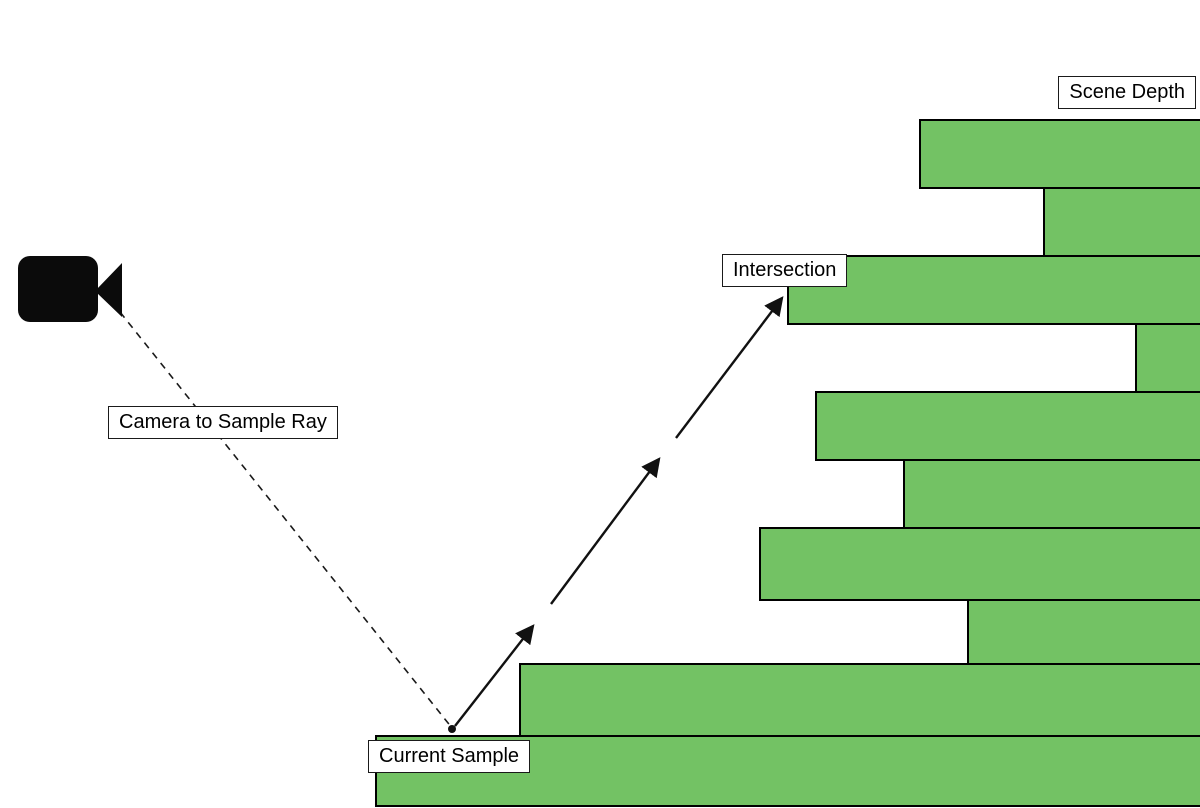  I want to click on current-sample-point, so click(452, 729).